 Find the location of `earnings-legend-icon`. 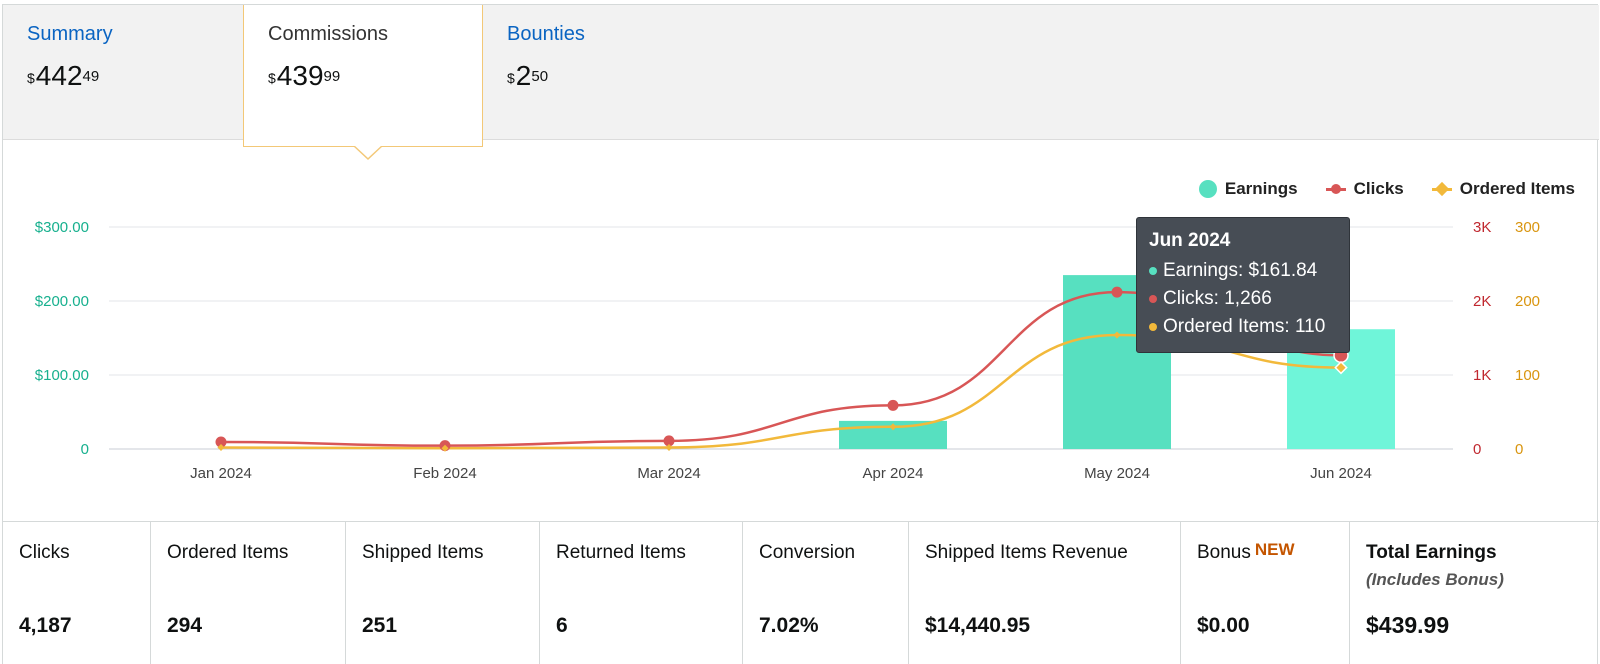

earnings-legend-icon is located at coordinates (1207, 189).